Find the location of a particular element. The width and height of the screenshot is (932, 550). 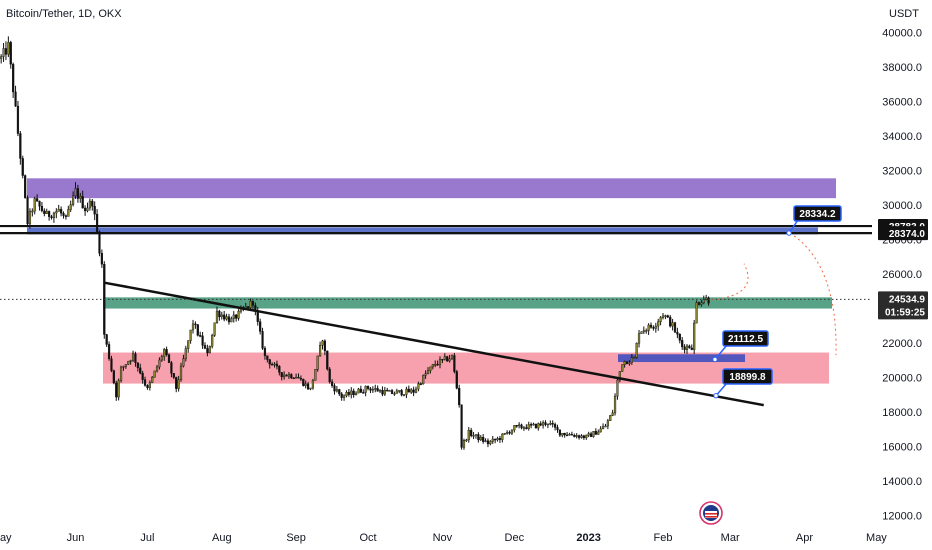

y-tick-label: 22000.0 is located at coordinates (902, 344).